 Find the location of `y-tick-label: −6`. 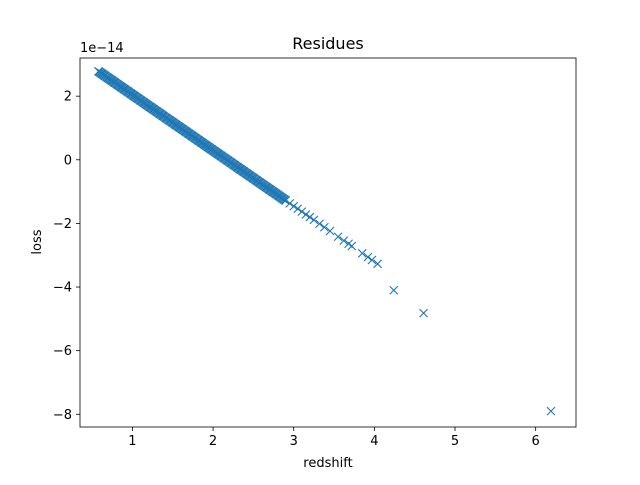

y-tick-label: −6 is located at coordinates (62, 351).